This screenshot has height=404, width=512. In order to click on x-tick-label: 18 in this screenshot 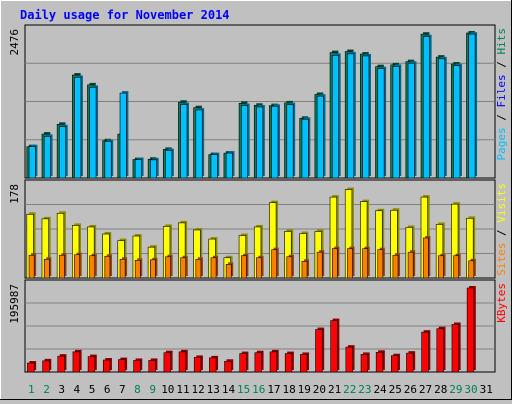, I will do `click(288, 389)`.